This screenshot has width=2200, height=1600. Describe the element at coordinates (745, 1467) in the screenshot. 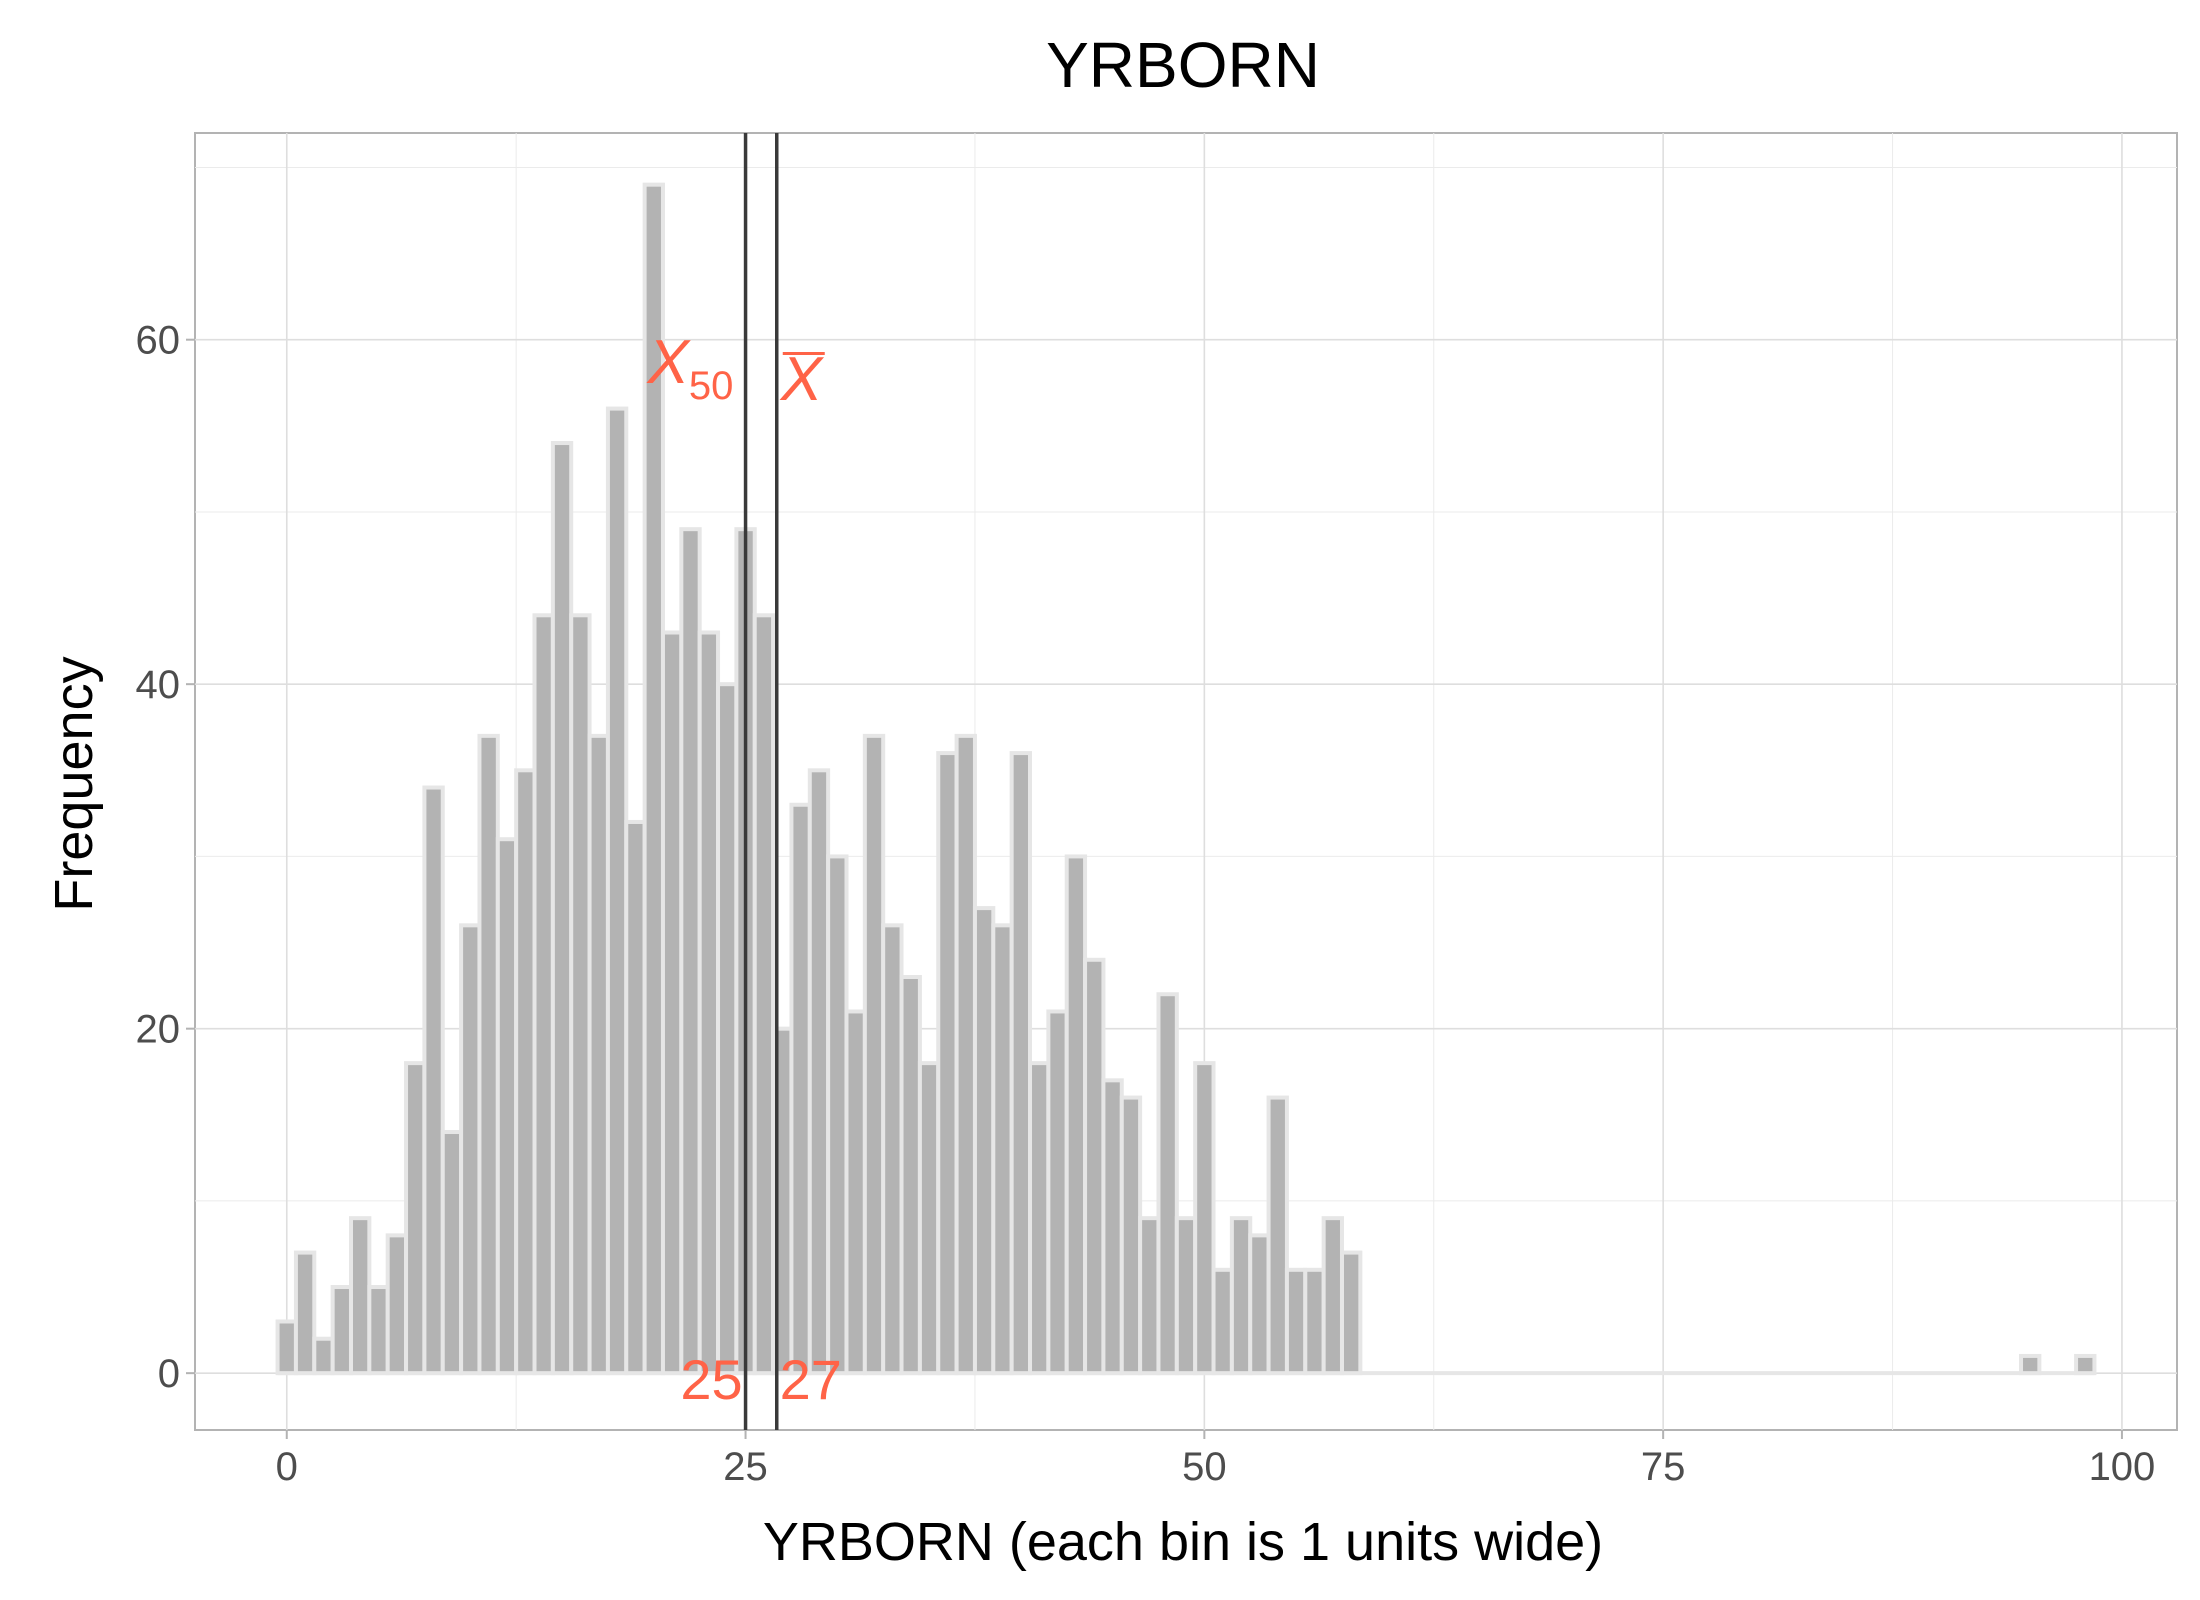

I see `x-tick-label: 25` at that location.